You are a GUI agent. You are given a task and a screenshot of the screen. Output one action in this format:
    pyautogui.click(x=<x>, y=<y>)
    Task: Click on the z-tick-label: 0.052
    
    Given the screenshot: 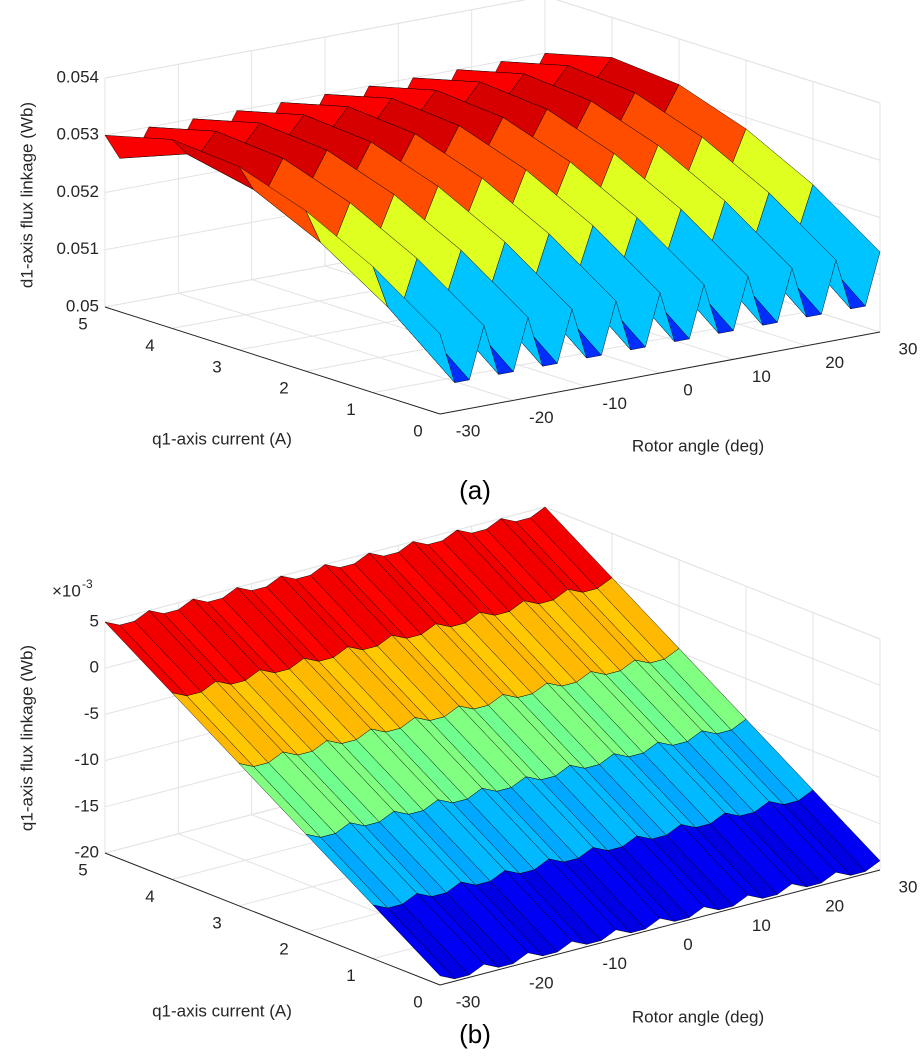 What is the action you would take?
    pyautogui.click(x=77, y=191)
    